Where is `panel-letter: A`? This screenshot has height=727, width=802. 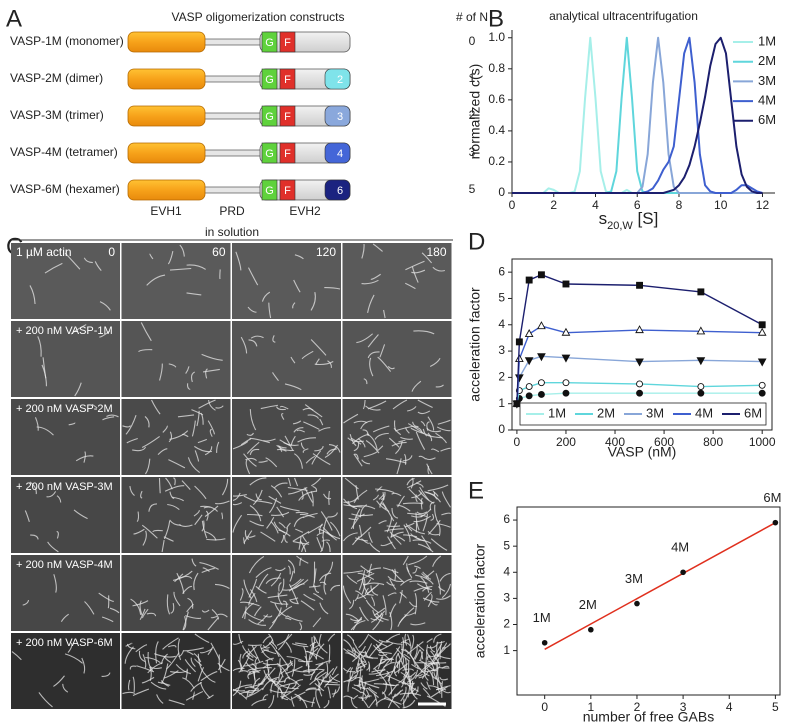
panel-letter: A is located at coordinates (14, 18).